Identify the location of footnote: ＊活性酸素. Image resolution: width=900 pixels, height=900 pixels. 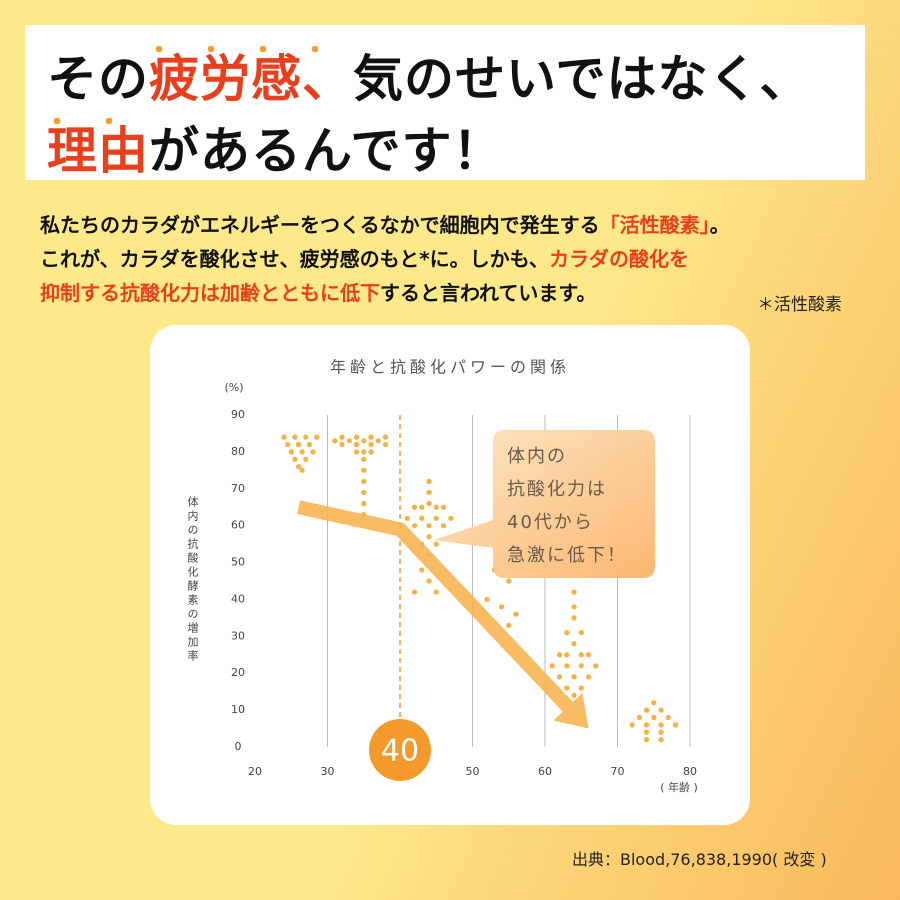
(799, 305).